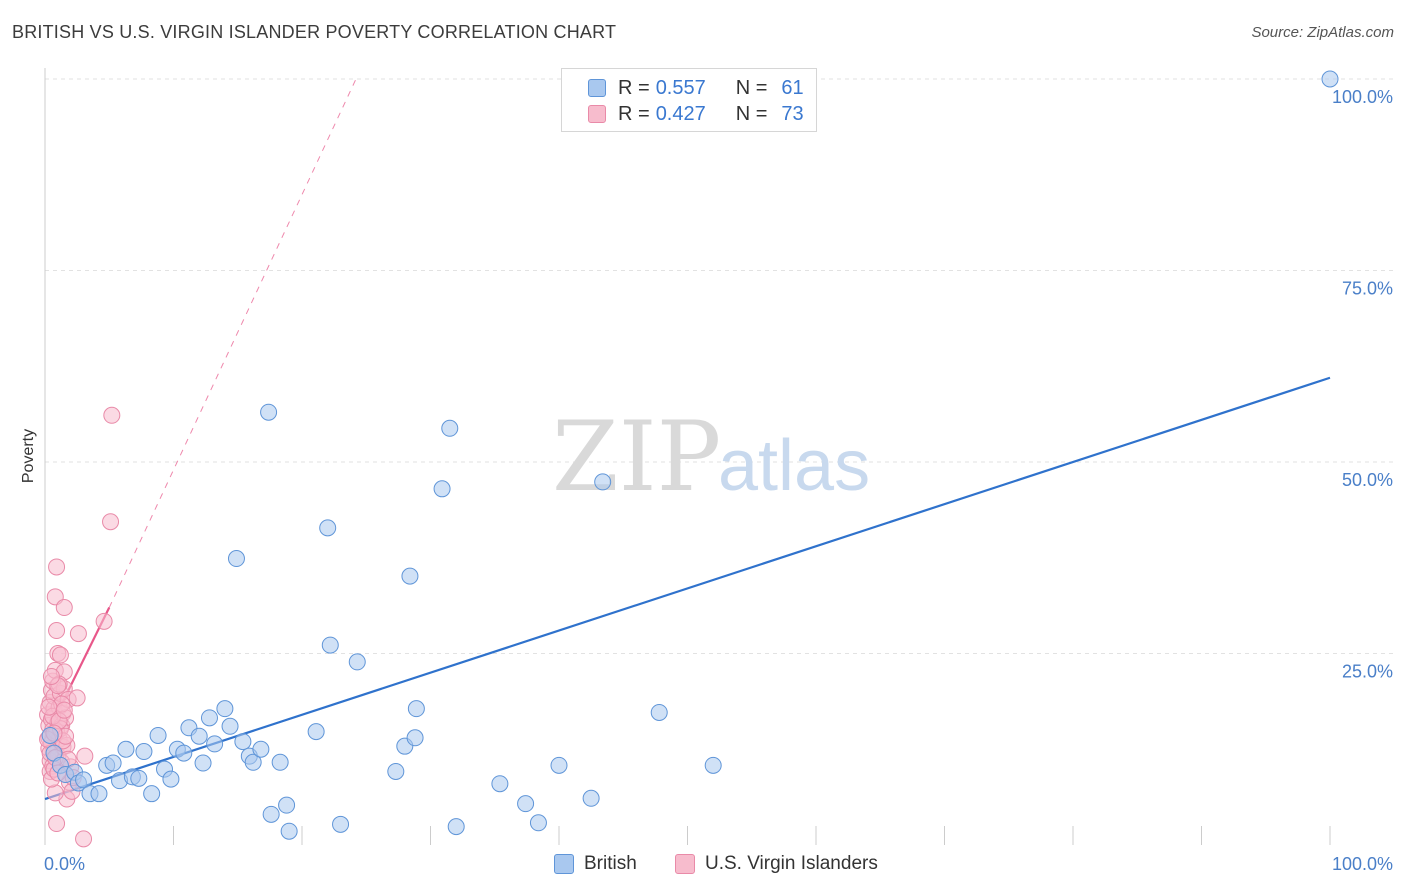 This screenshot has width=1406, height=892. I want to click on legend-row-virgin: R = 0.427 N = 73, so click(696, 114).